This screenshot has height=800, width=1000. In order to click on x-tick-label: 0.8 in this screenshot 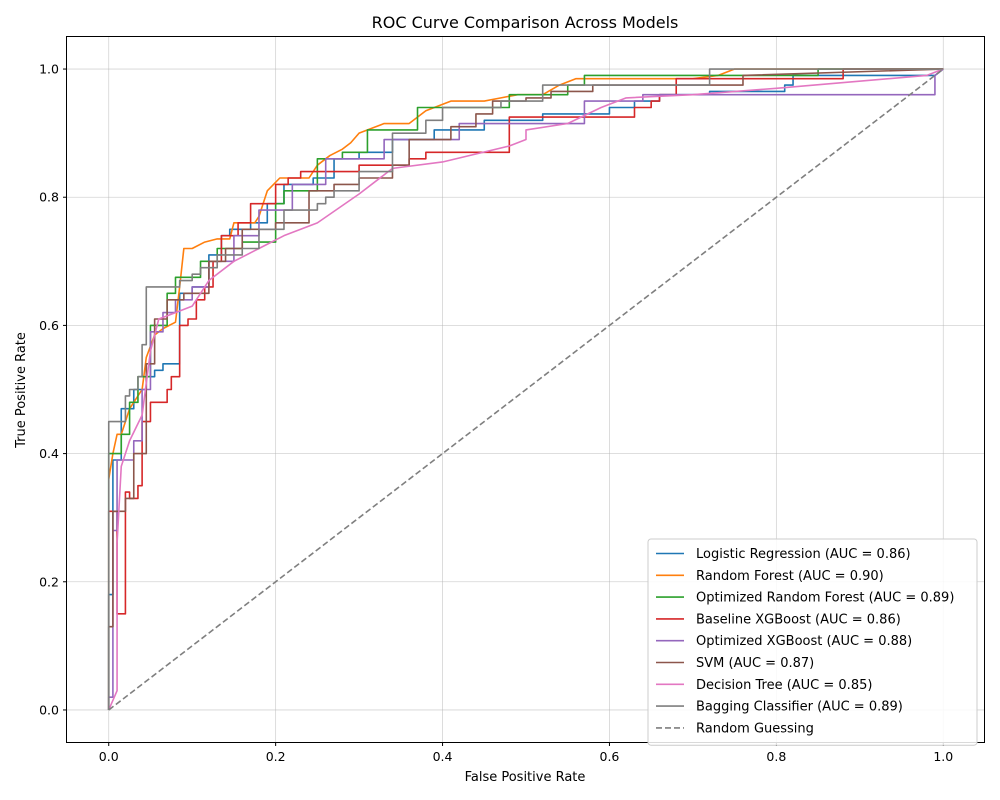, I will do `click(776, 756)`.